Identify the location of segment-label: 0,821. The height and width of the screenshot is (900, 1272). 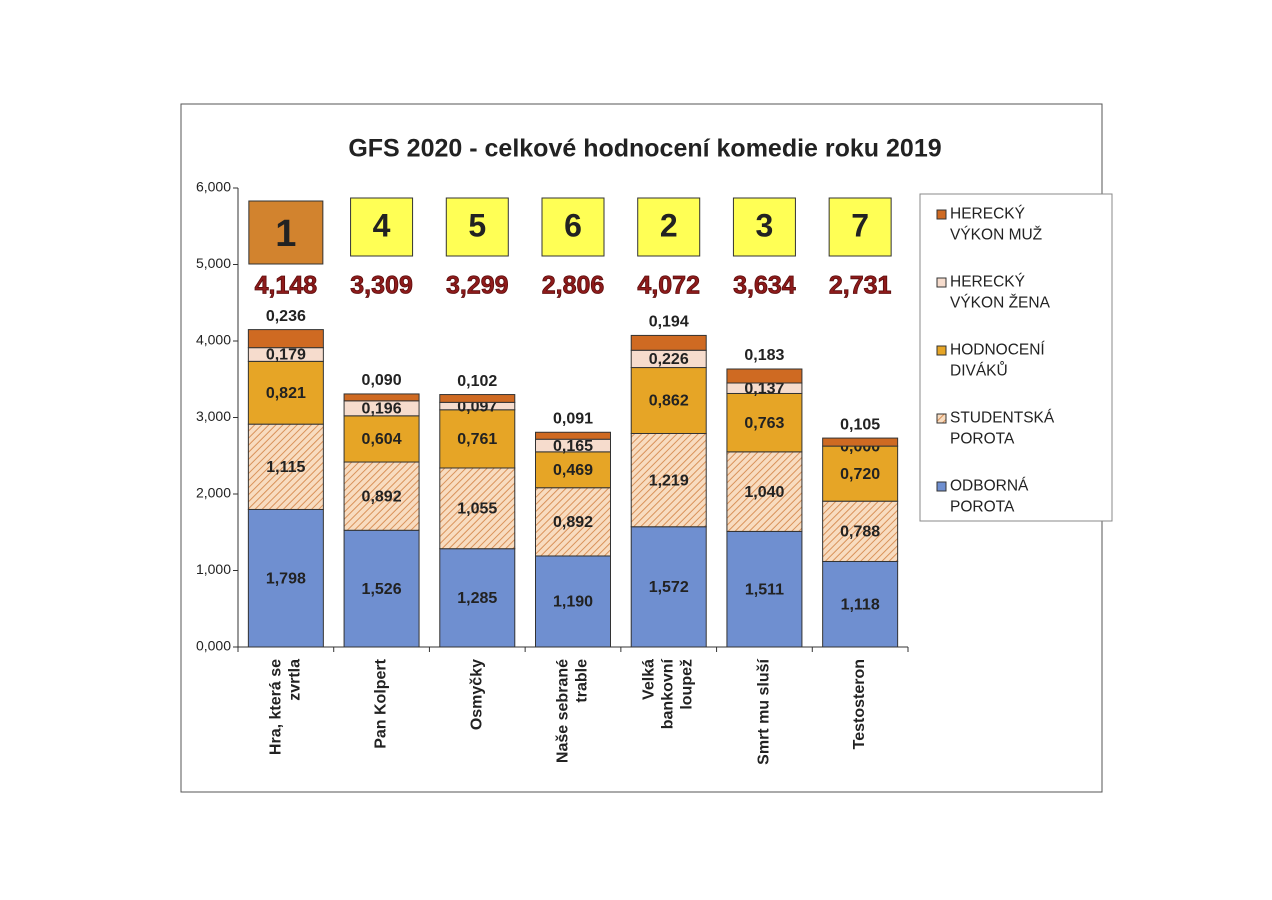
(286, 393).